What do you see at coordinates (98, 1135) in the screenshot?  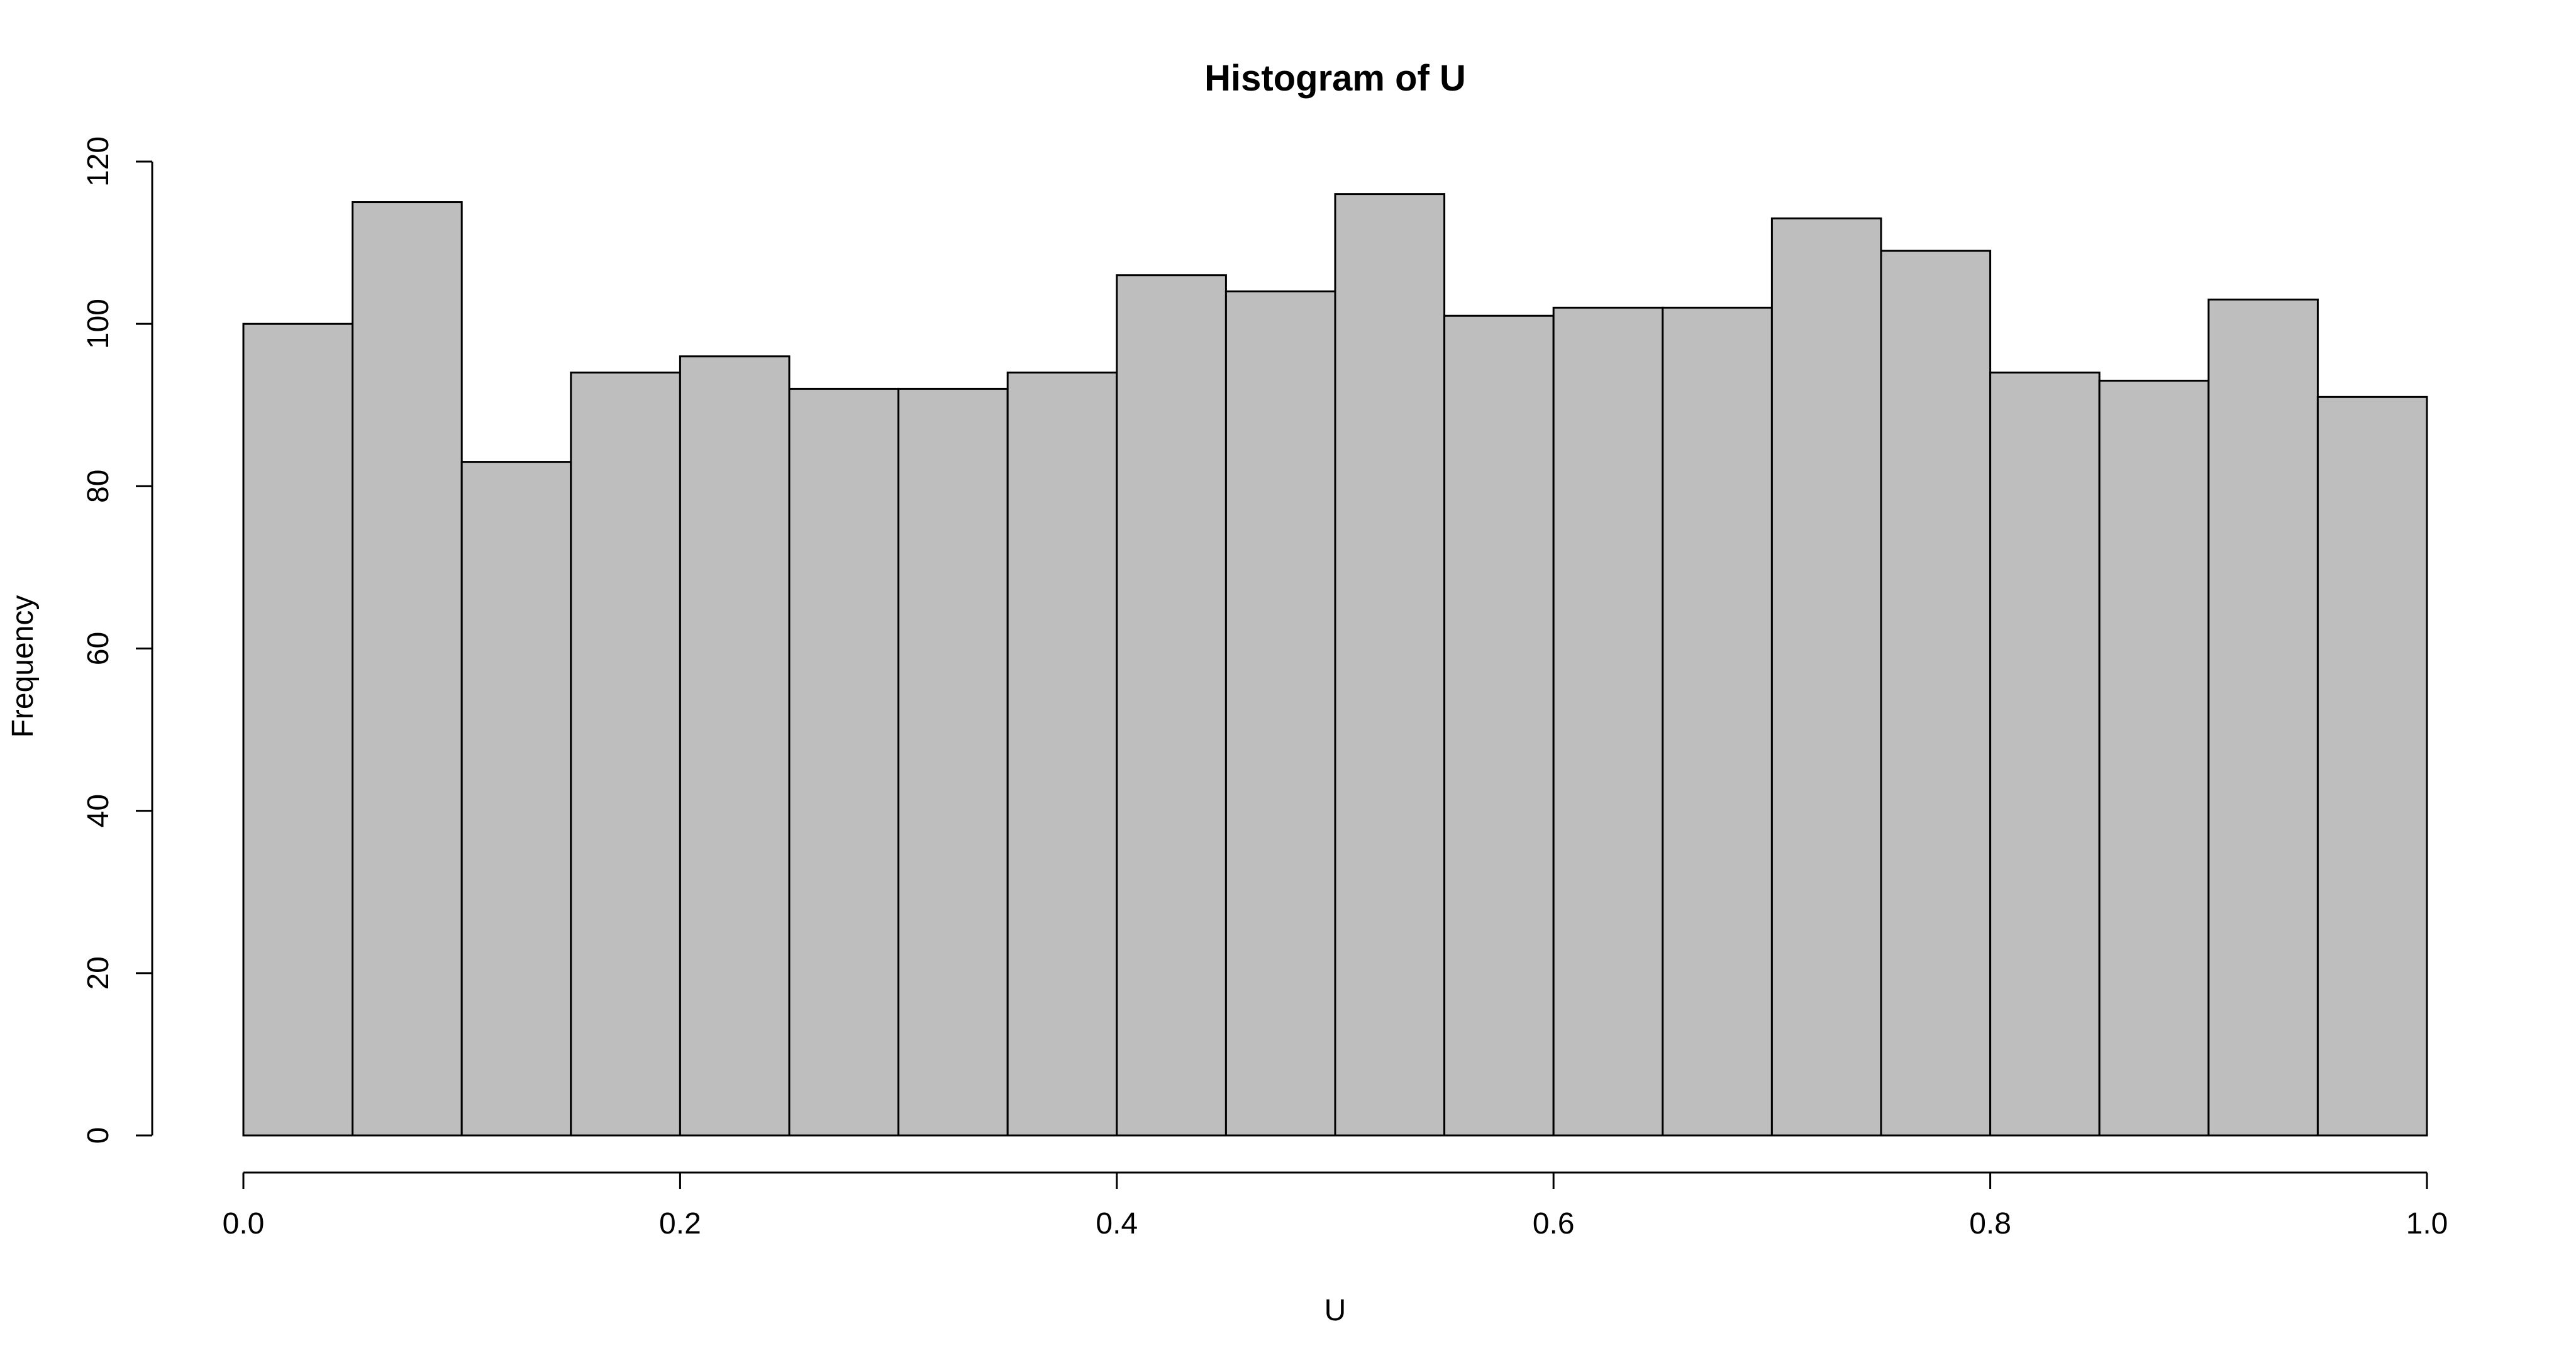 I see `y-tick-label: 0` at bounding box center [98, 1135].